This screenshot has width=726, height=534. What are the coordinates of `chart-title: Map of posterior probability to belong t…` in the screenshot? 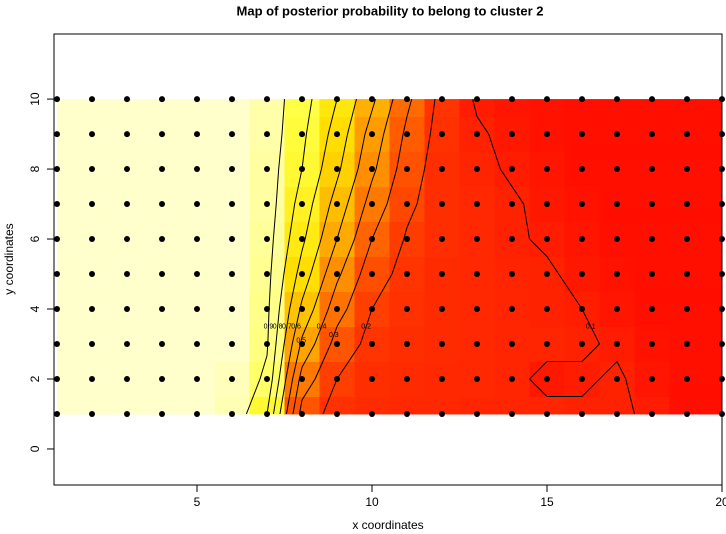 It's located at (390, 10).